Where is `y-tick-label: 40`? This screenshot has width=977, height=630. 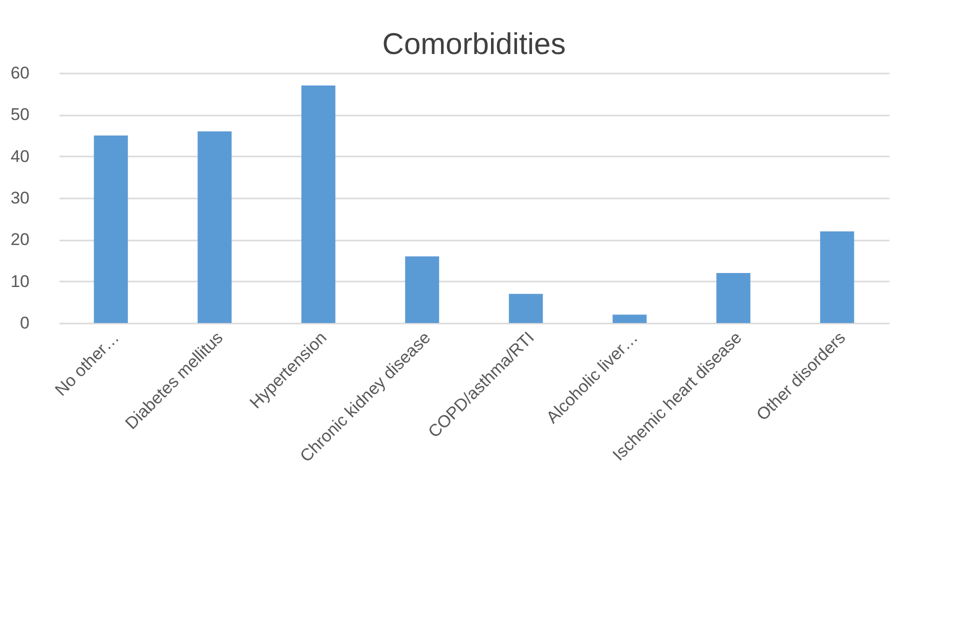
y-tick-label: 40 is located at coordinates (20, 156).